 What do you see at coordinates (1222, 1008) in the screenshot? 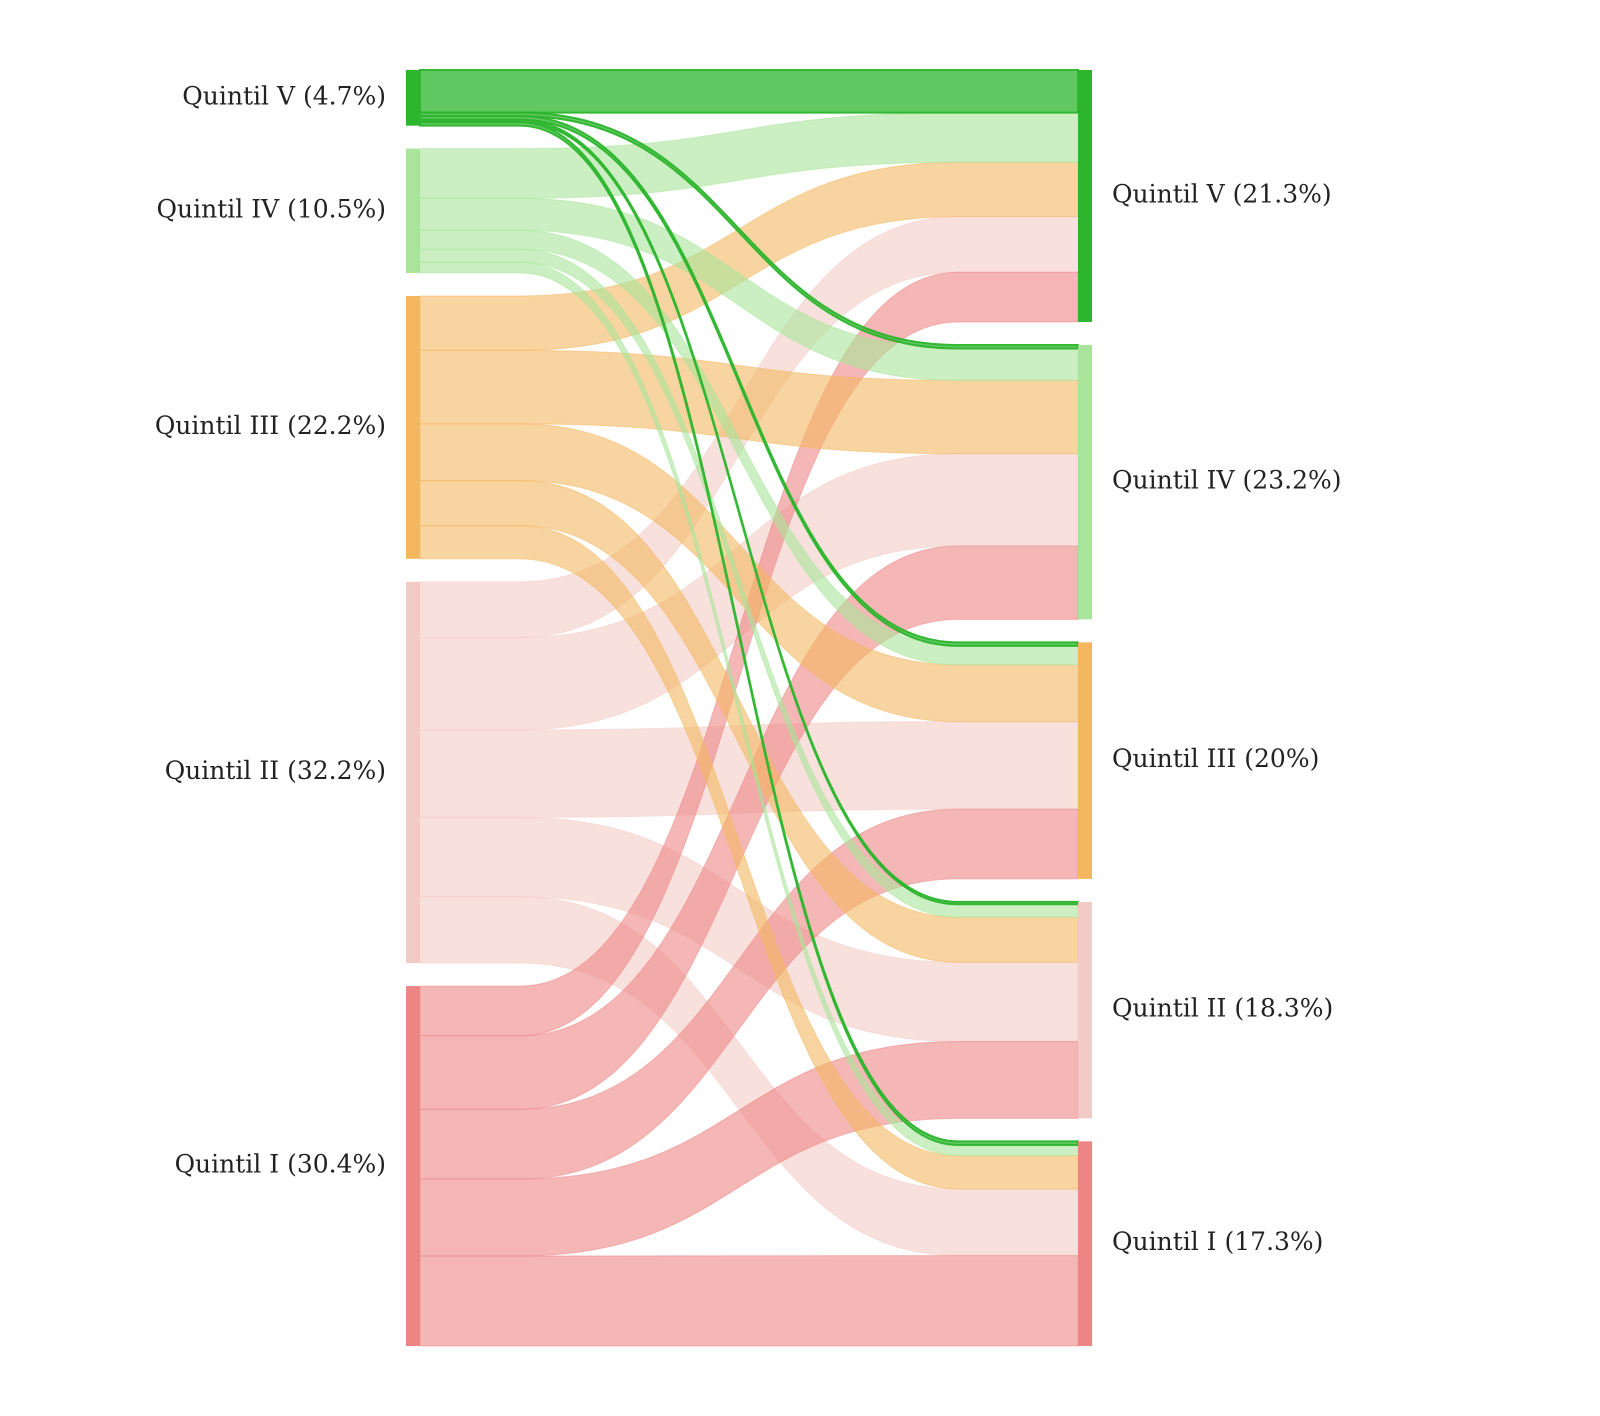
I see `right-label-r2: Quintil II (18.3%)` at bounding box center [1222, 1008].